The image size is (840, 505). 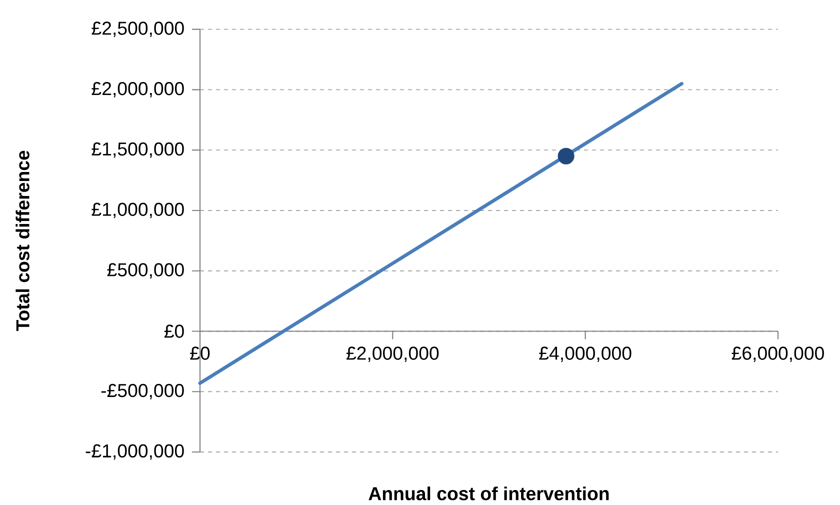 I want to click on x-tick-label: £6,000,000, so click(x=778, y=354).